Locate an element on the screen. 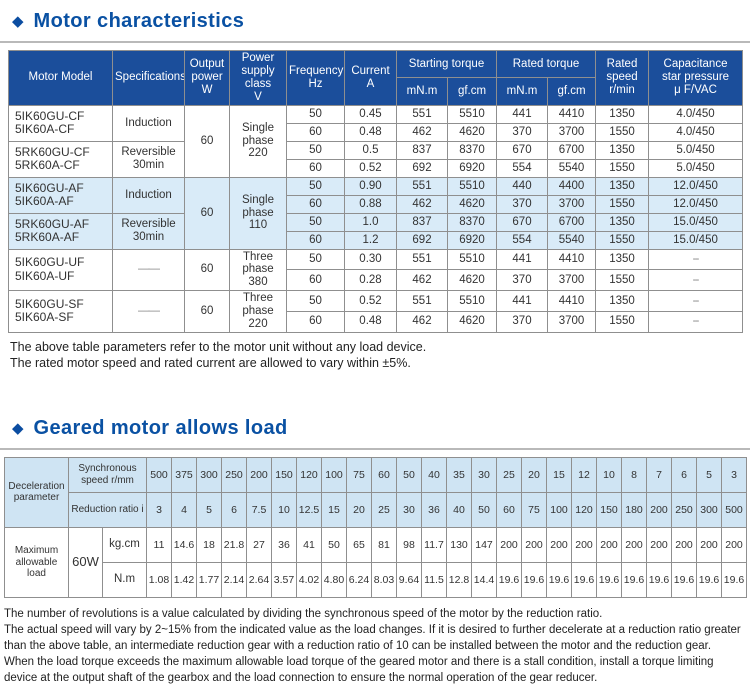  table-cell: 11 is located at coordinates (159, 544).